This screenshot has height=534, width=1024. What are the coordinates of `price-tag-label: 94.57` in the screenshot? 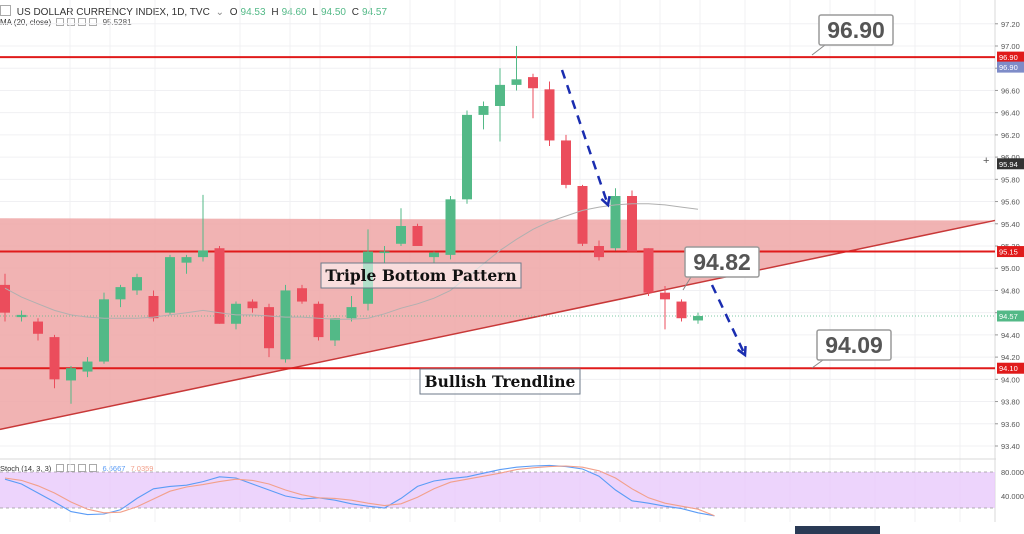 It's located at (1008, 316).